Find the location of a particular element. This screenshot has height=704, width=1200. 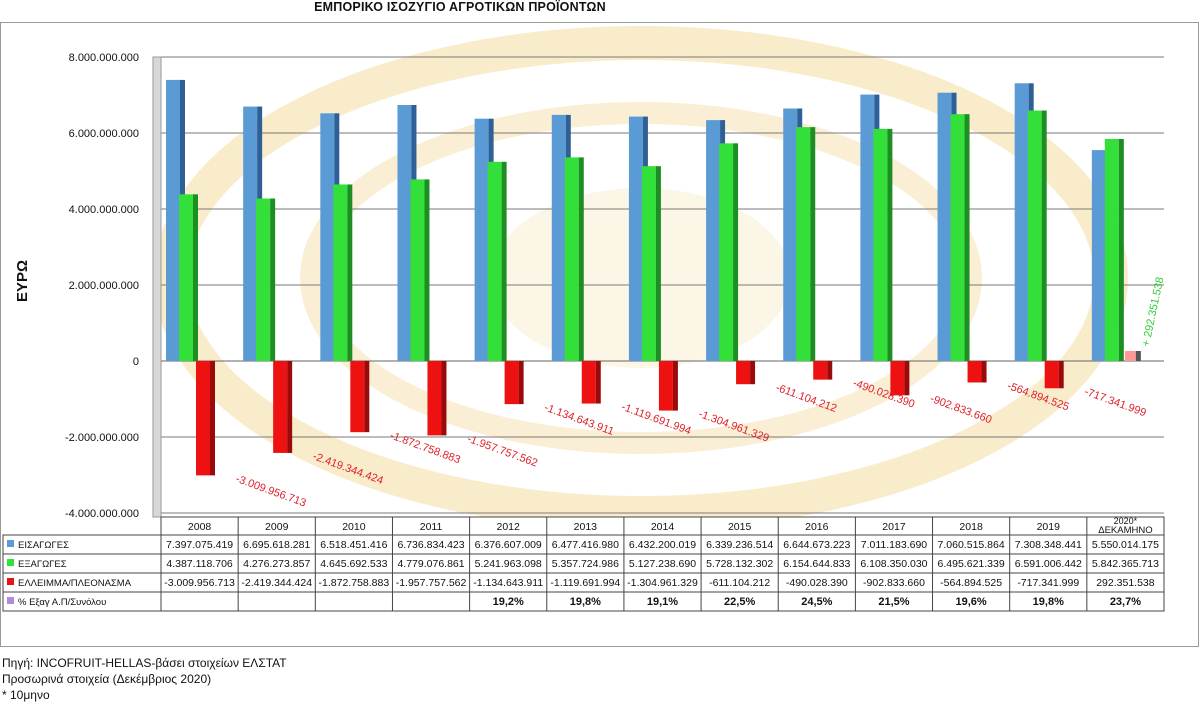

table-cell: -490.028.390 is located at coordinates (817, 583).